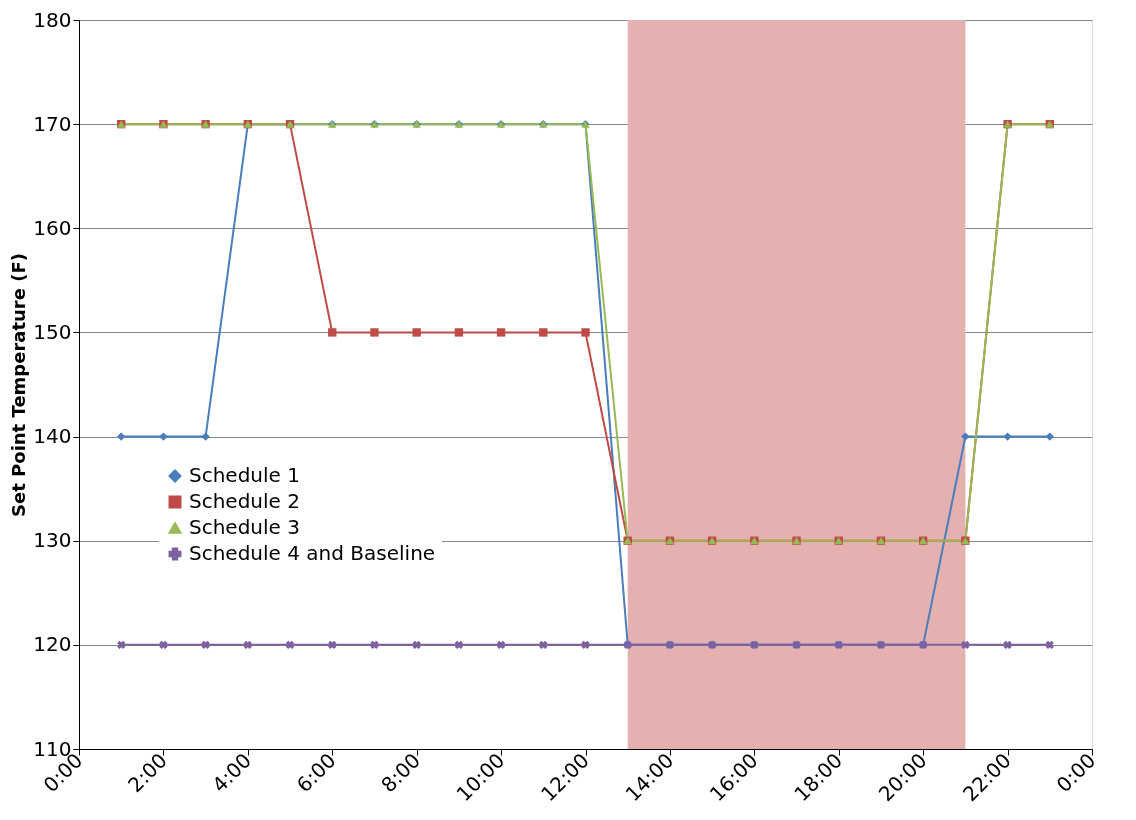 This screenshot has height=820, width=1136. I want to click on y-tick-label: 140, so click(52, 436).